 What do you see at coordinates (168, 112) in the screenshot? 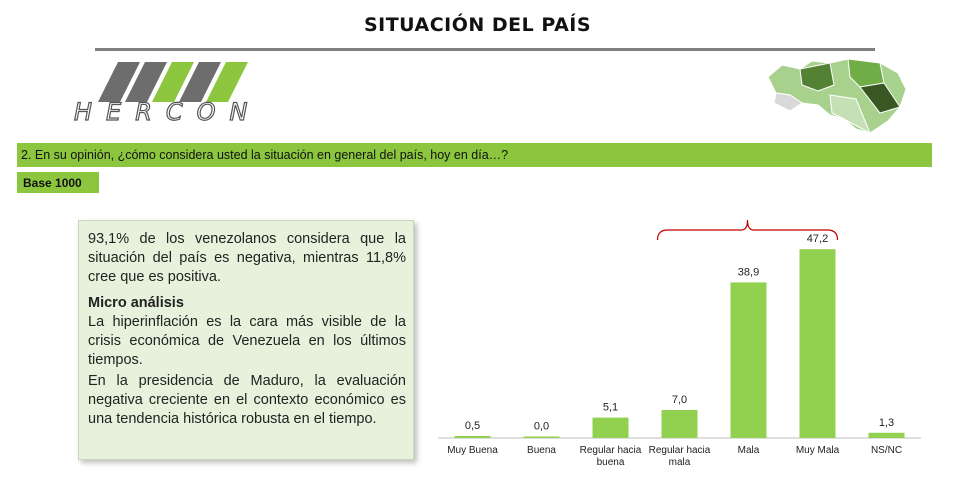
I see `logo-text: HERCON` at bounding box center [168, 112].